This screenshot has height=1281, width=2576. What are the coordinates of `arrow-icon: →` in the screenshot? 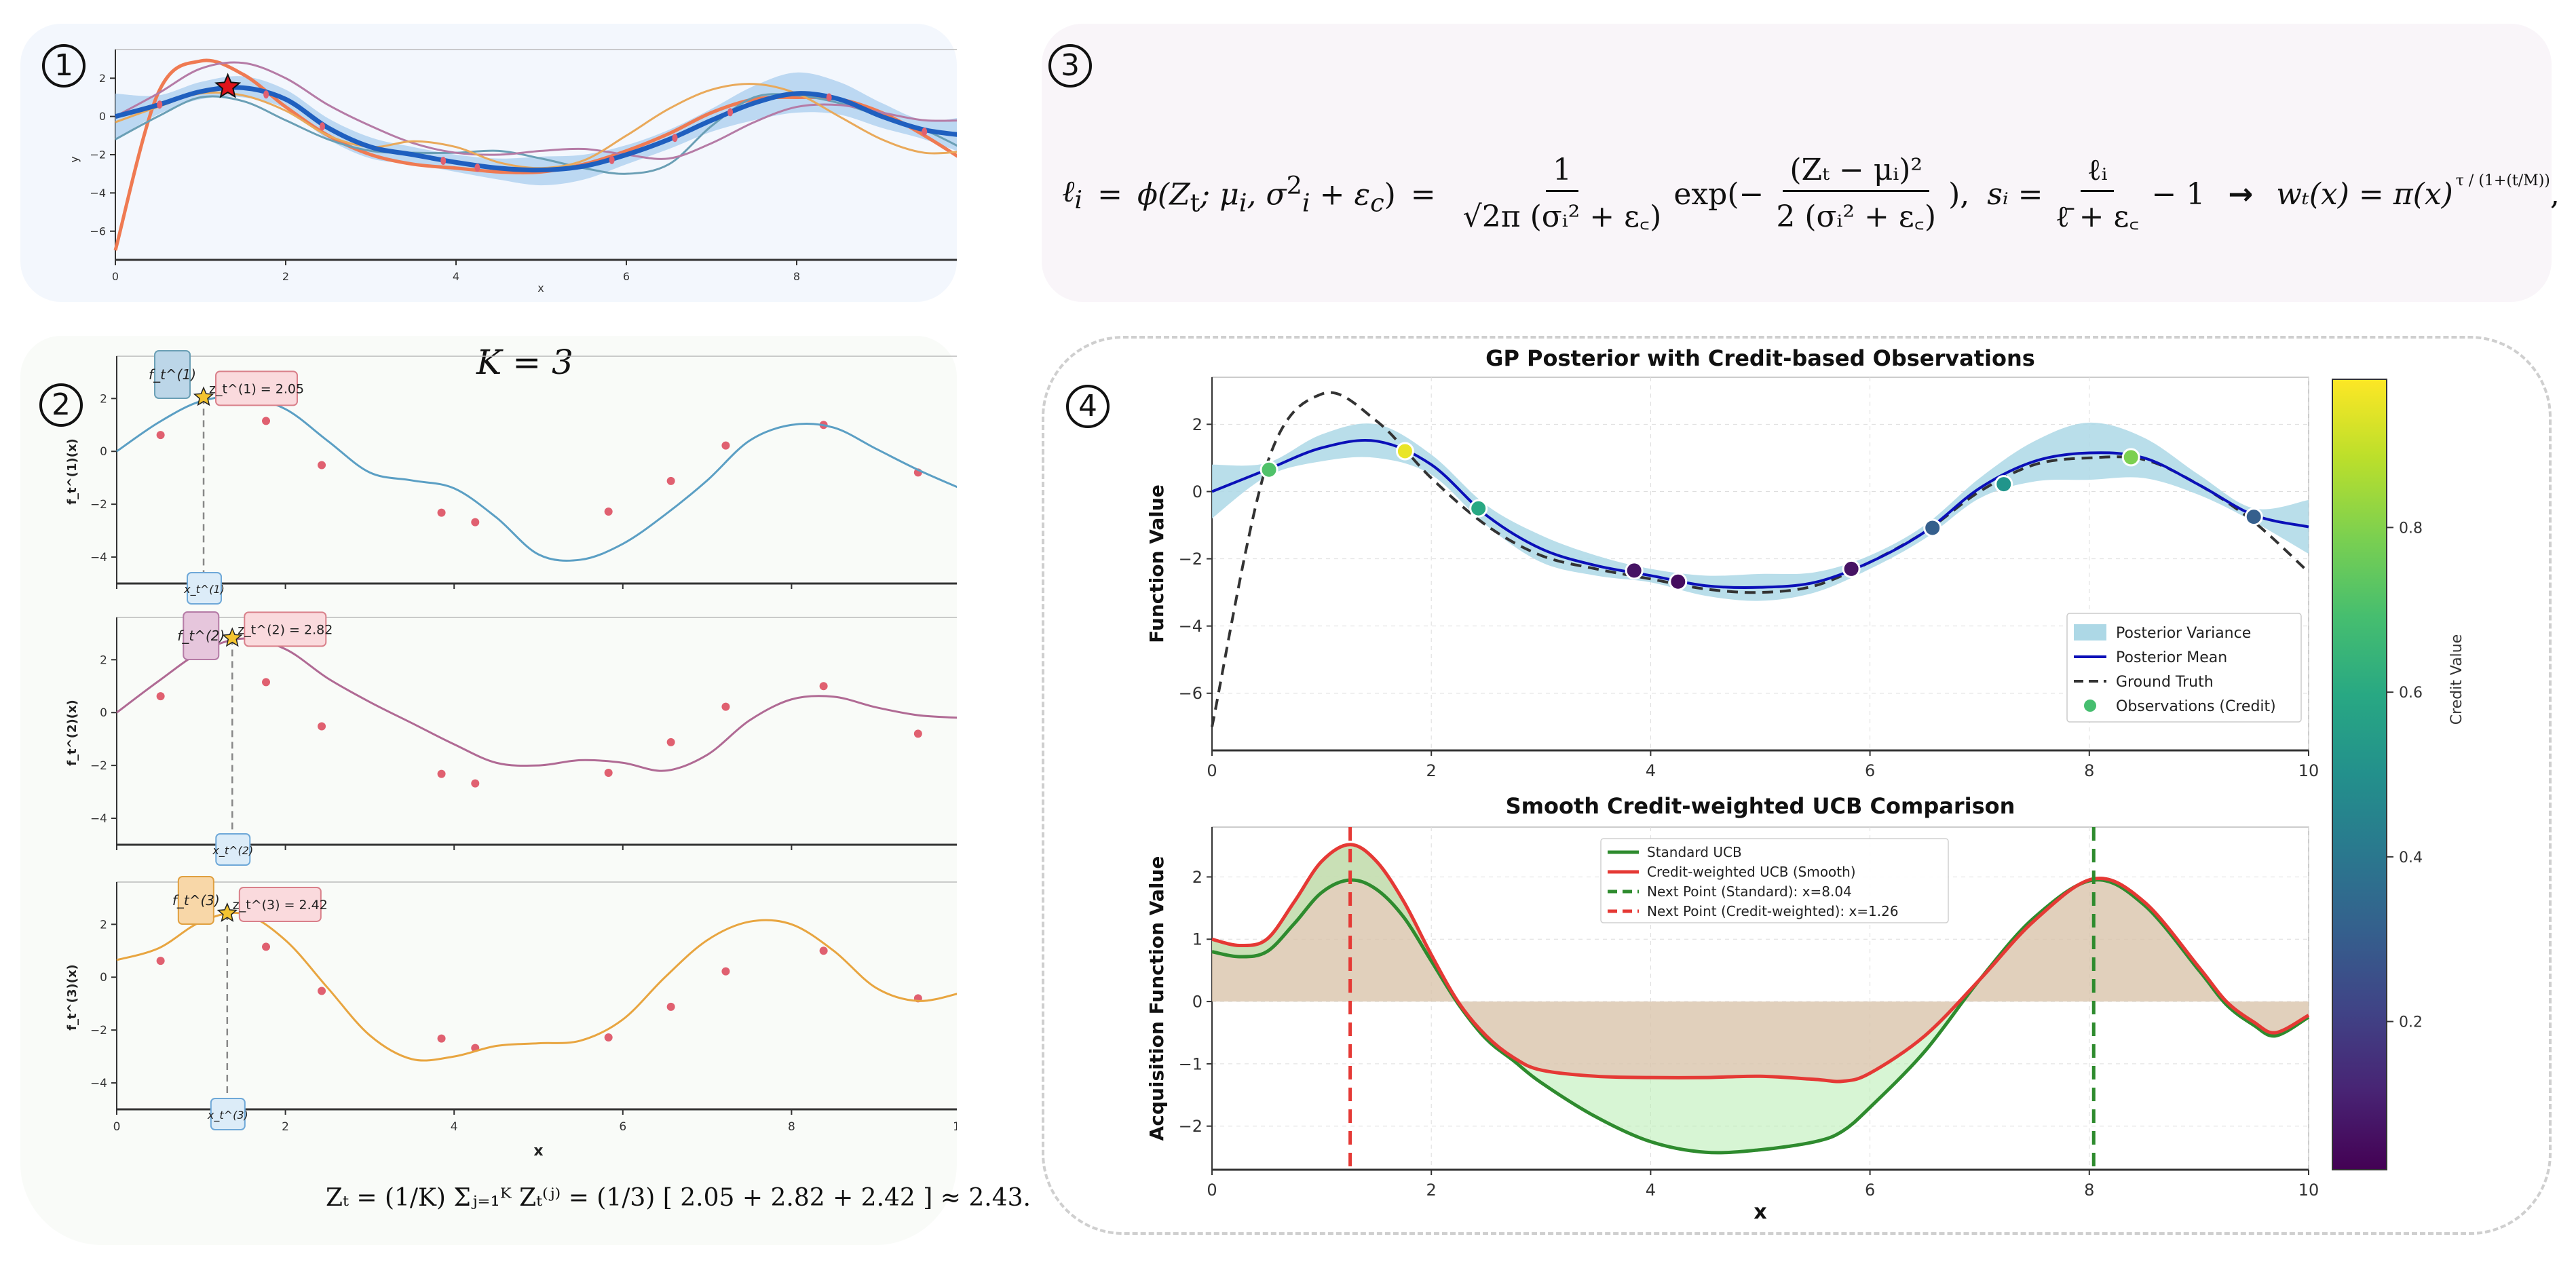 It's located at (2241, 194).